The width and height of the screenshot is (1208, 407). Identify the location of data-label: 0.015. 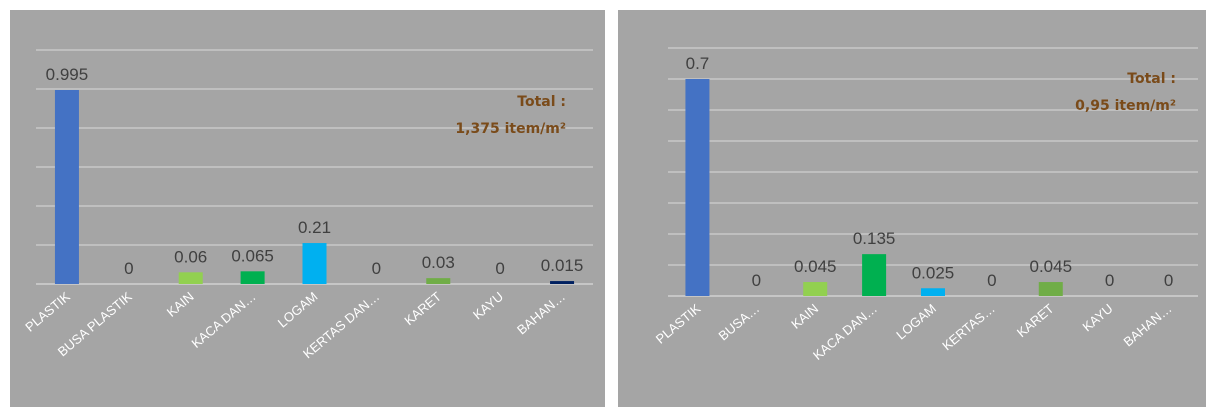
(562, 265).